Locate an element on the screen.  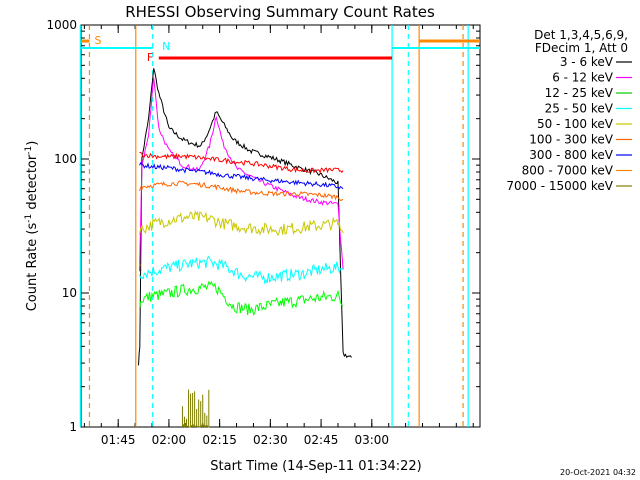
legend-header: Det 1,3,4,5,6,9, is located at coordinates (581, 35).